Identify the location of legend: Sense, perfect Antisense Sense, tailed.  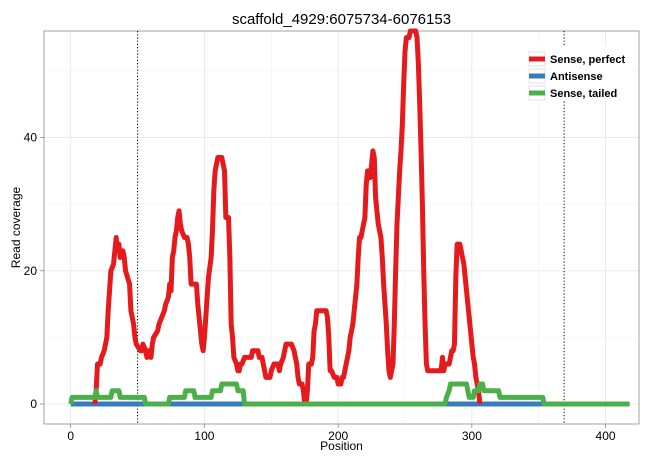
(578, 73).